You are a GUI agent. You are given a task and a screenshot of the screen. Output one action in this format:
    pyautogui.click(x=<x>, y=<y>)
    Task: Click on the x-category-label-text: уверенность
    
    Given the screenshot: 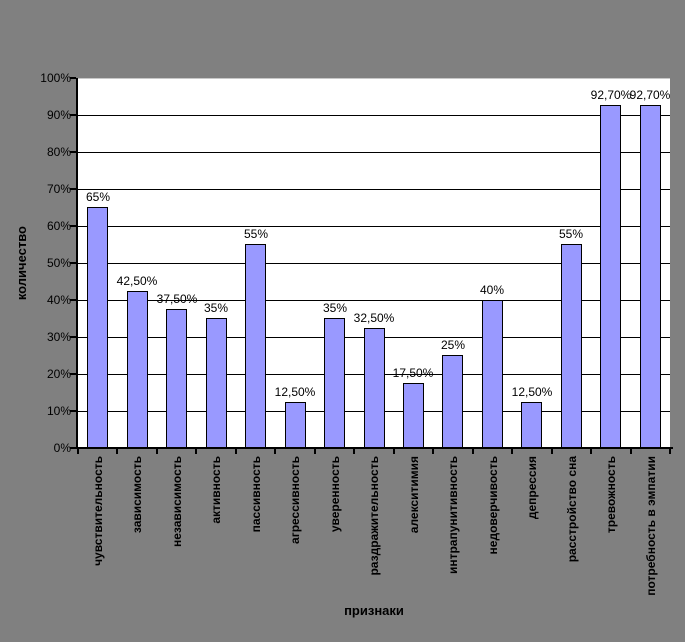 What is the action you would take?
    pyautogui.click(x=334, y=494)
    